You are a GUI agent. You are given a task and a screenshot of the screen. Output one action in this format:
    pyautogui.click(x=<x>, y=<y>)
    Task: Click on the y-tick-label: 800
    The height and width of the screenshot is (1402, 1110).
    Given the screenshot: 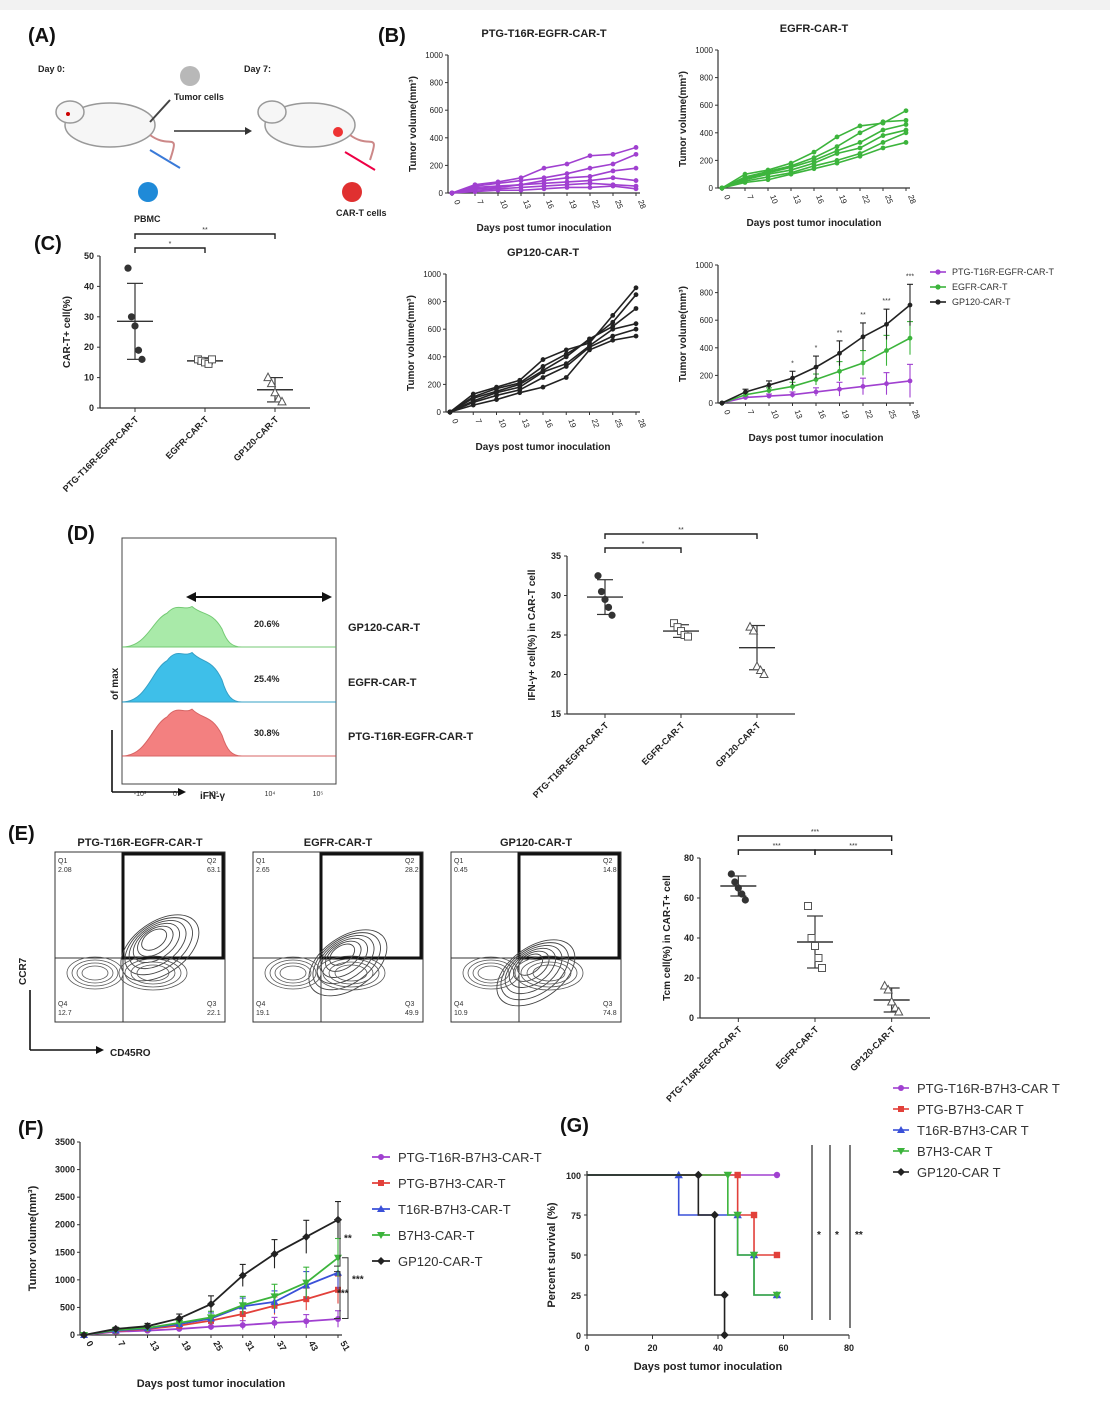 What is the action you would take?
    pyautogui.click(x=707, y=78)
    